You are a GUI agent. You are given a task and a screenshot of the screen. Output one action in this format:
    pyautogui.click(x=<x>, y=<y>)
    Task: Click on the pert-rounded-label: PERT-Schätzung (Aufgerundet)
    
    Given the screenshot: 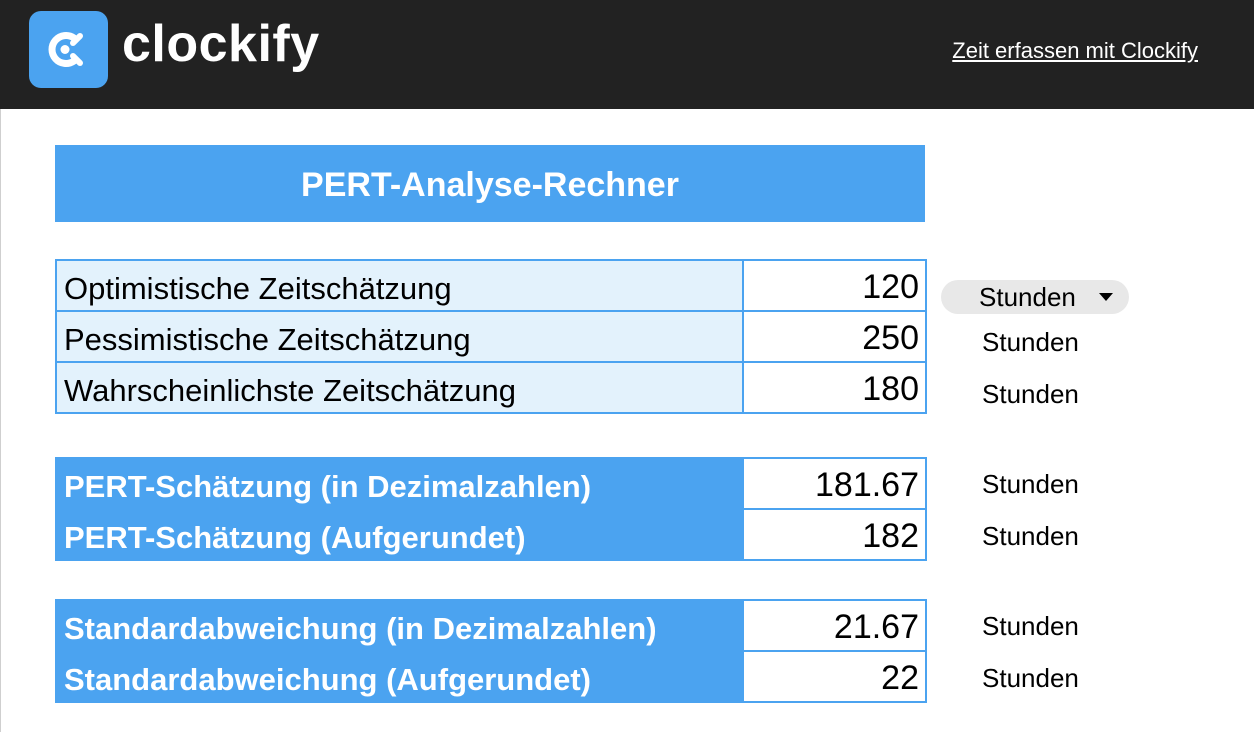 What is the action you would take?
    pyautogui.click(x=399, y=534)
    